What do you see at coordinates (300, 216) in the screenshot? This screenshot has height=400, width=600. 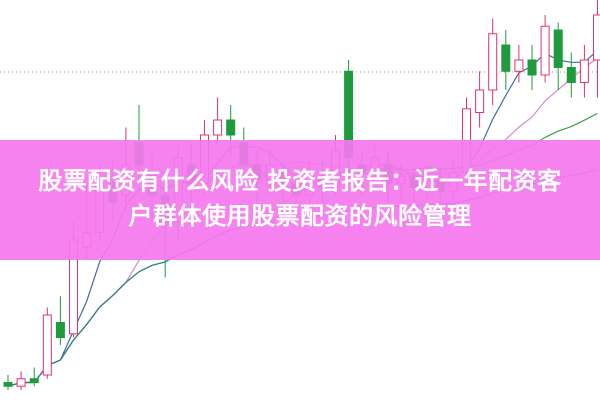 I see `title-line-2: 户群体使用股票配资的风险管理` at bounding box center [300, 216].